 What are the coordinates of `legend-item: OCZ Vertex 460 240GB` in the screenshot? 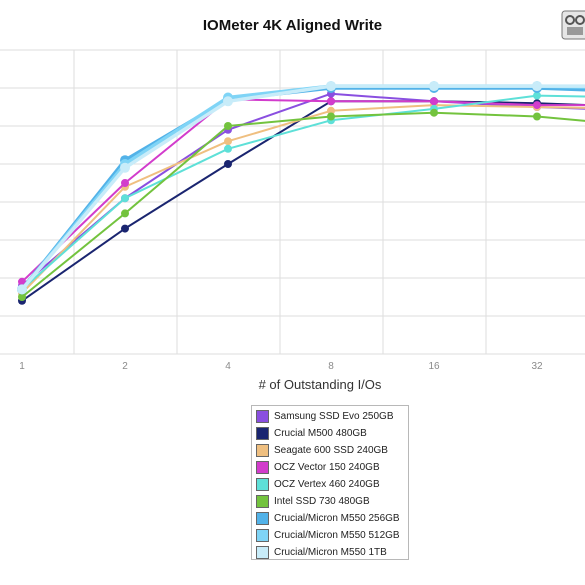 It's located at (330, 484).